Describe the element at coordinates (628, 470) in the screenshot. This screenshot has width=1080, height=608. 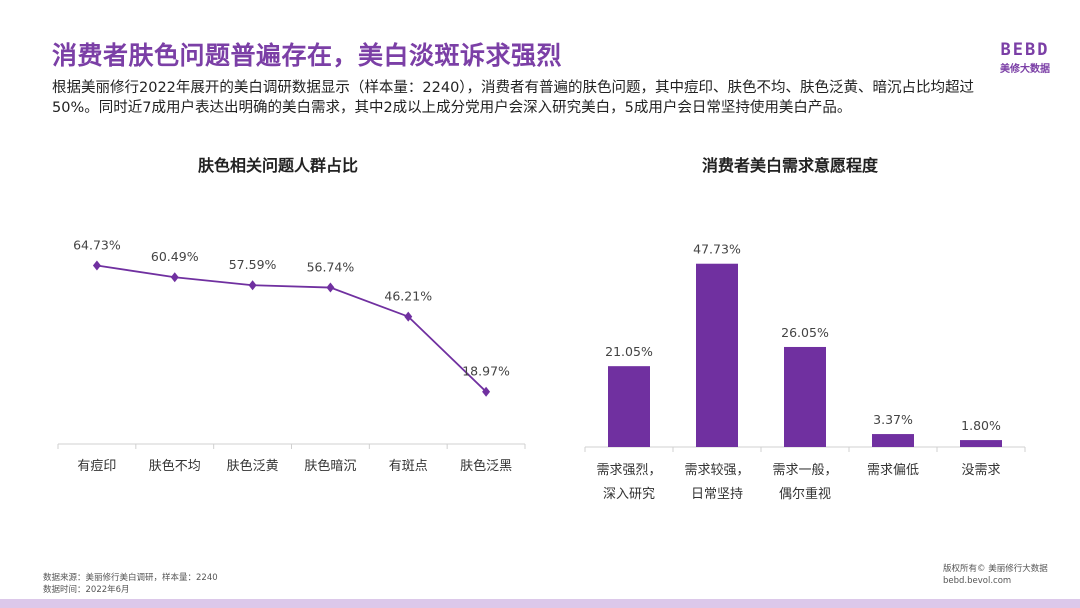
I see `x-tick-label: 需求强烈，` at that location.